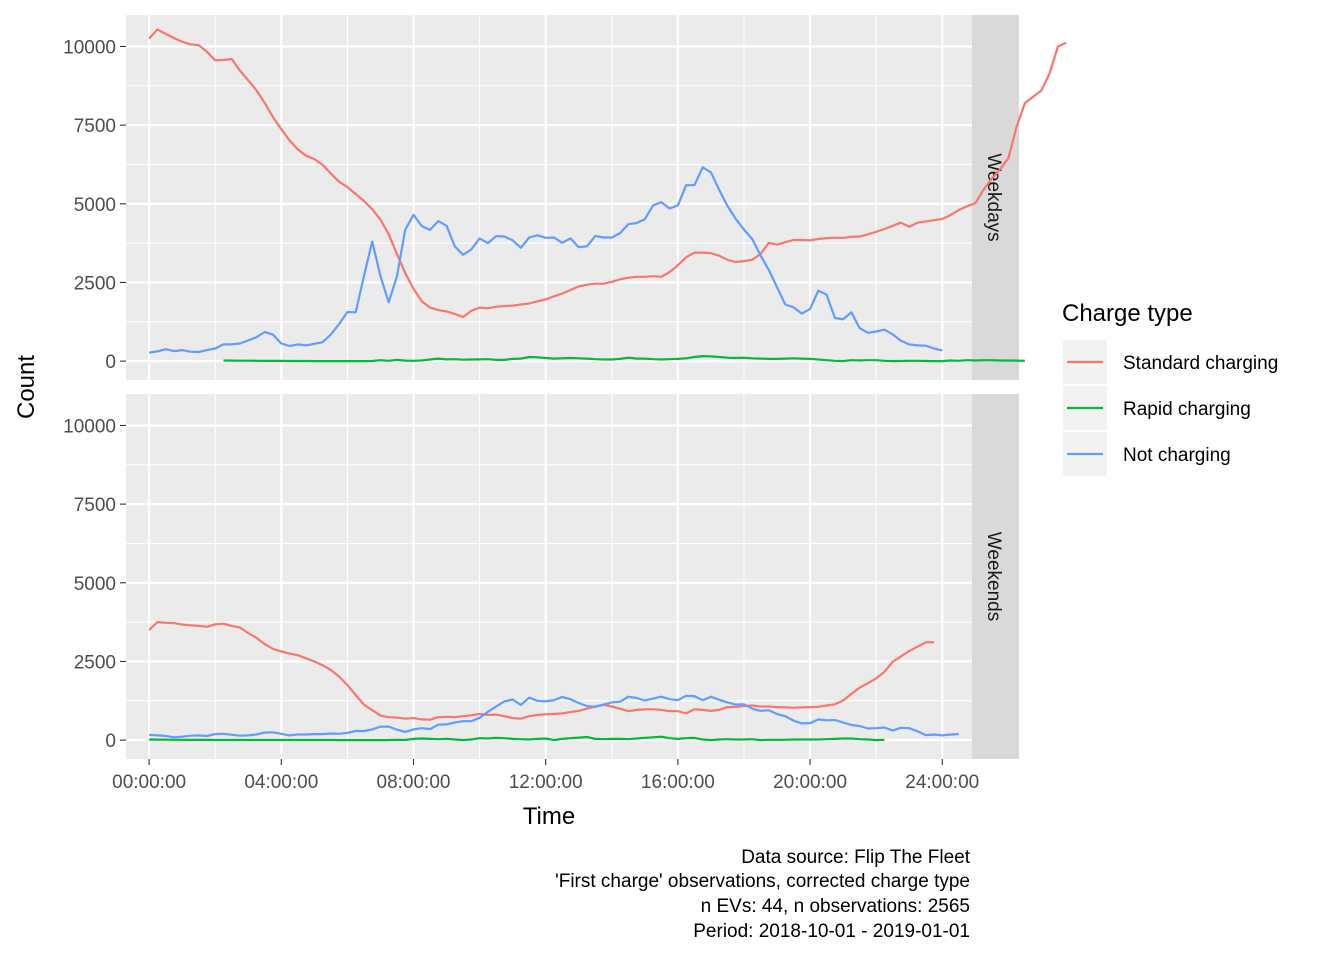  Describe the element at coordinates (1200, 363) in the screenshot. I see `legend-label: Standard charging` at that location.